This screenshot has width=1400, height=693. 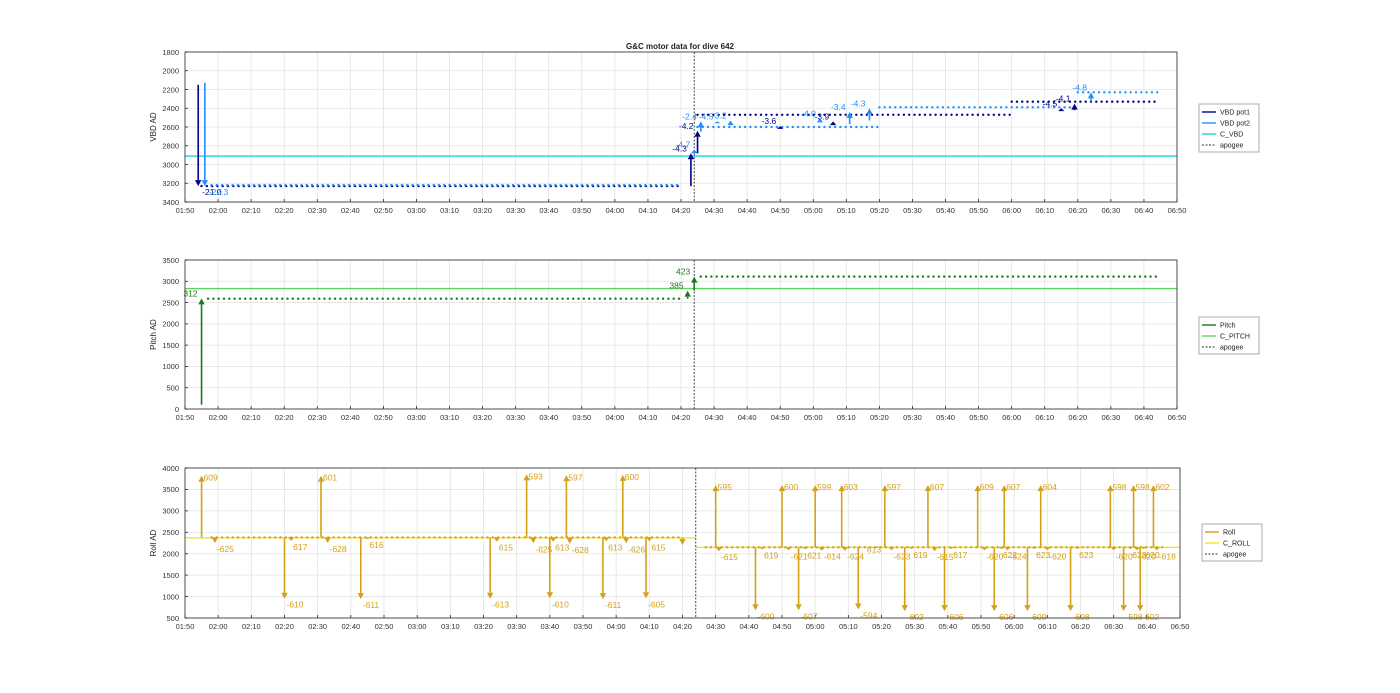 What do you see at coordinates (813, 417) in the screenshot?
I see `pitch-x-tick-label: 05:00` at bounding box center [813, 417].